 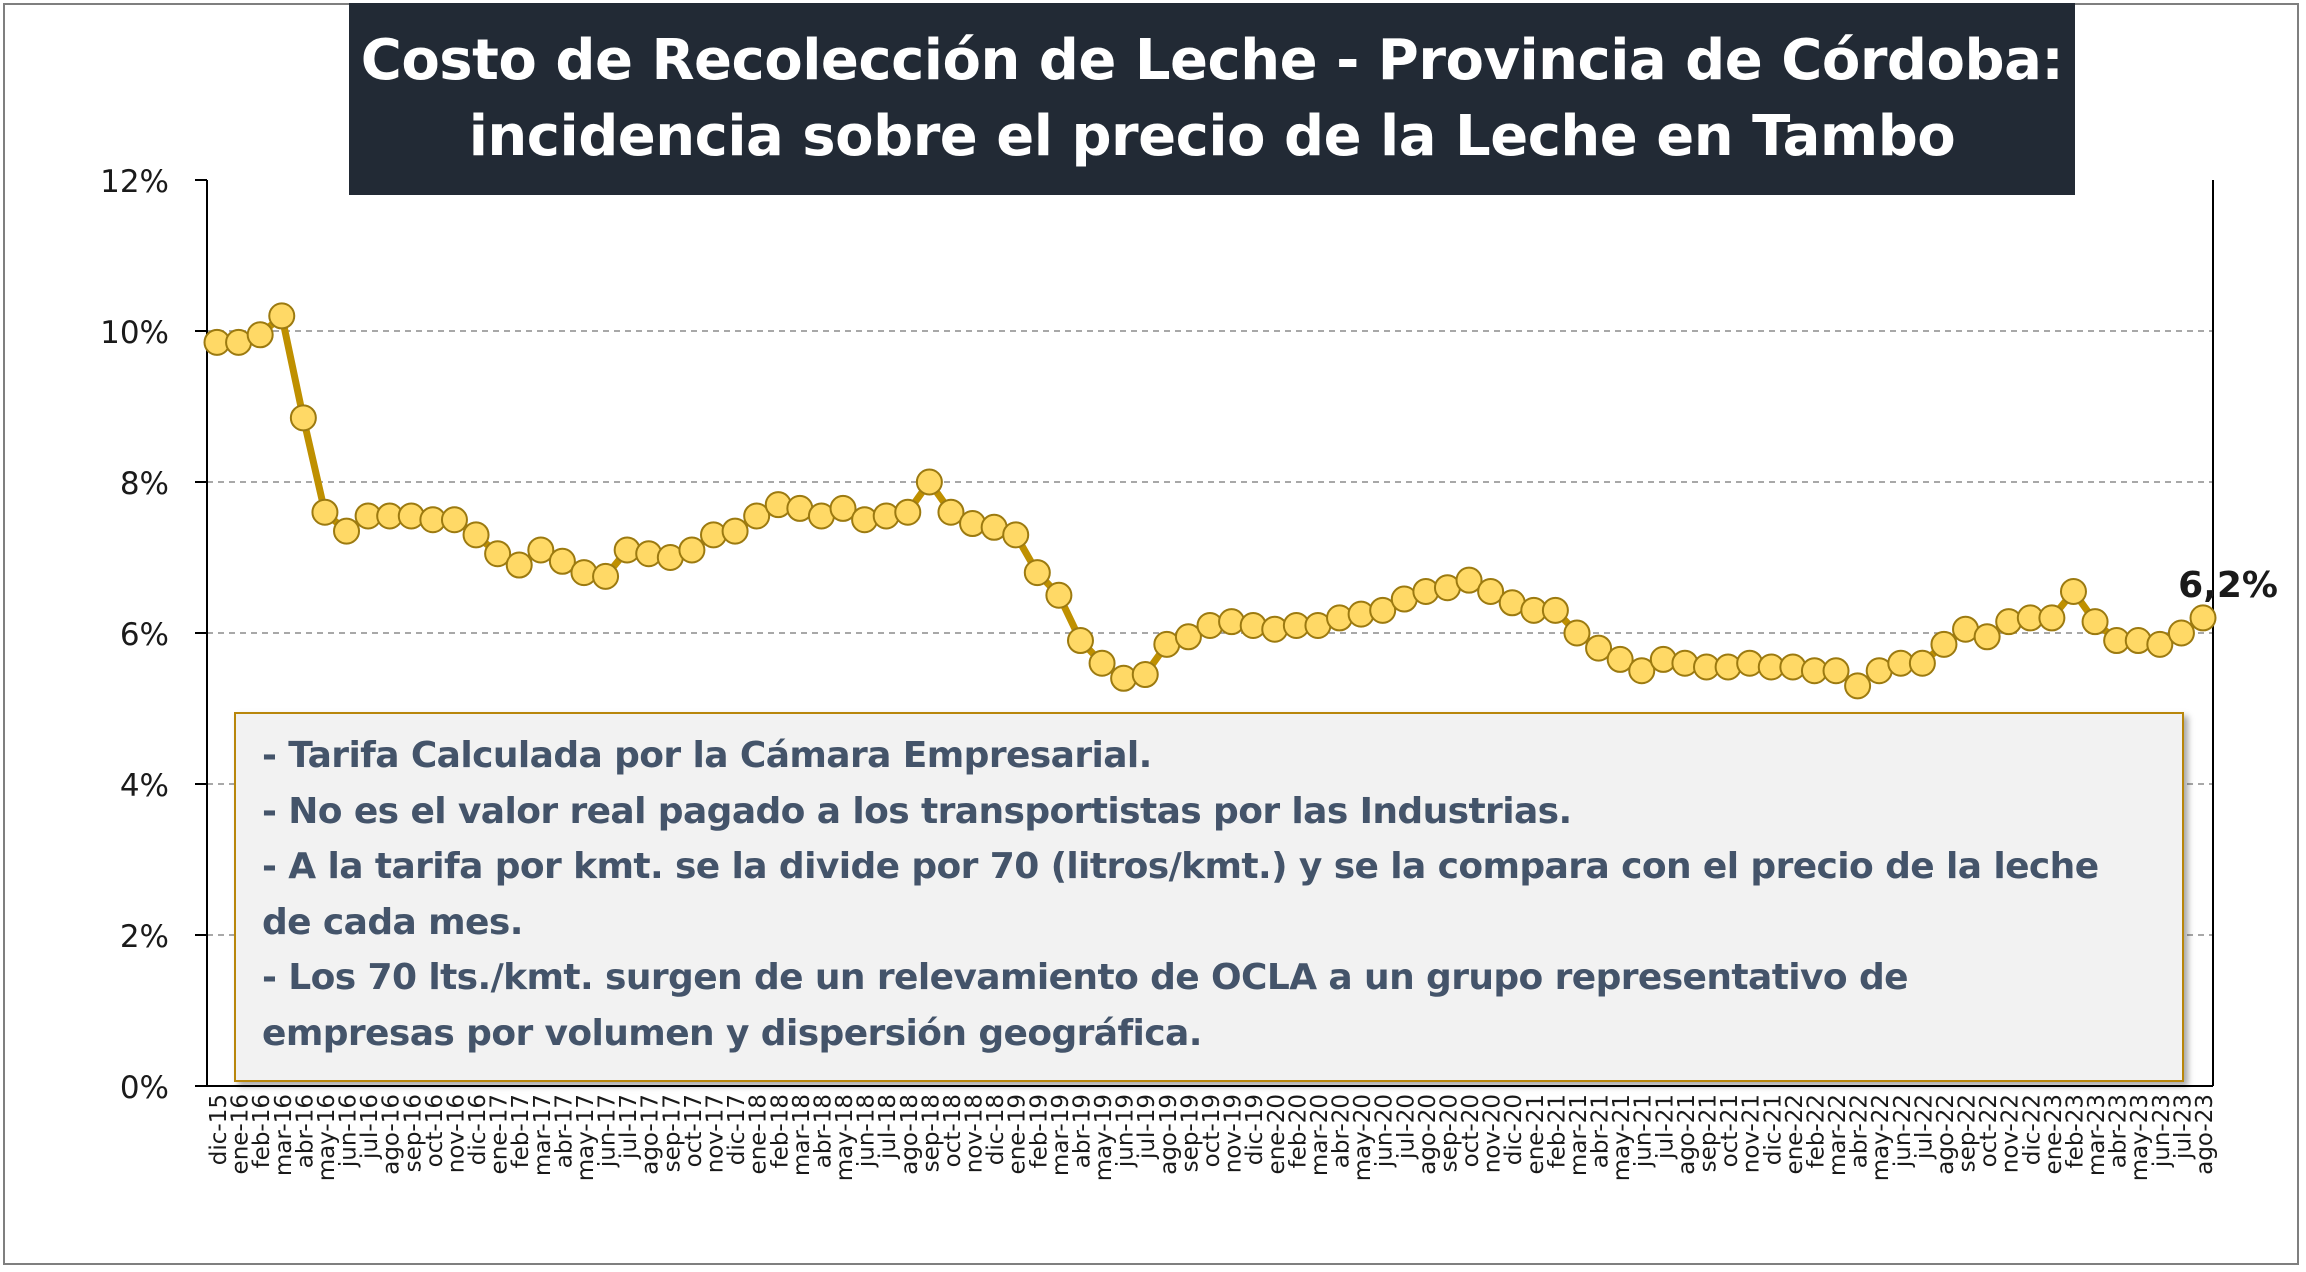 I want to click on x-tick-label: nov-16, so click(x=456, y=1133).